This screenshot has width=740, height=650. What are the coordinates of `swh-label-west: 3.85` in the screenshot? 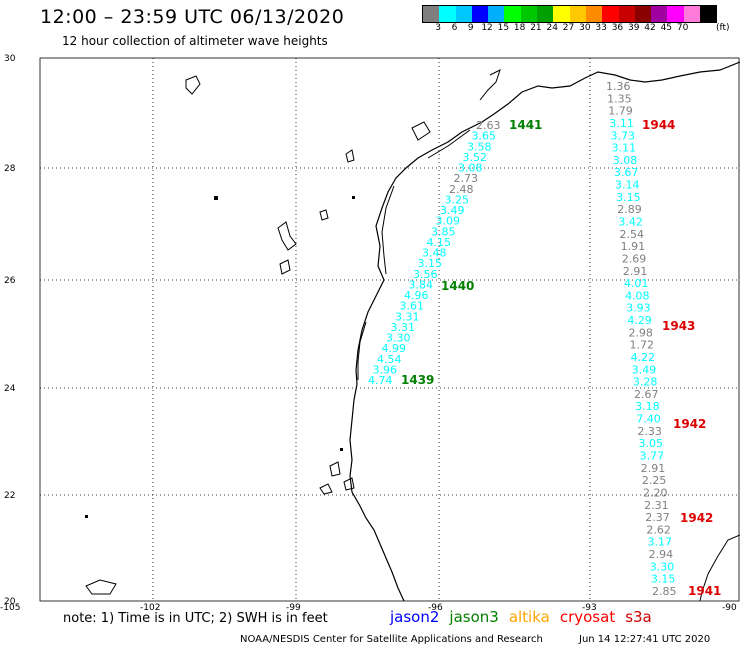 It's located at (443, 231).